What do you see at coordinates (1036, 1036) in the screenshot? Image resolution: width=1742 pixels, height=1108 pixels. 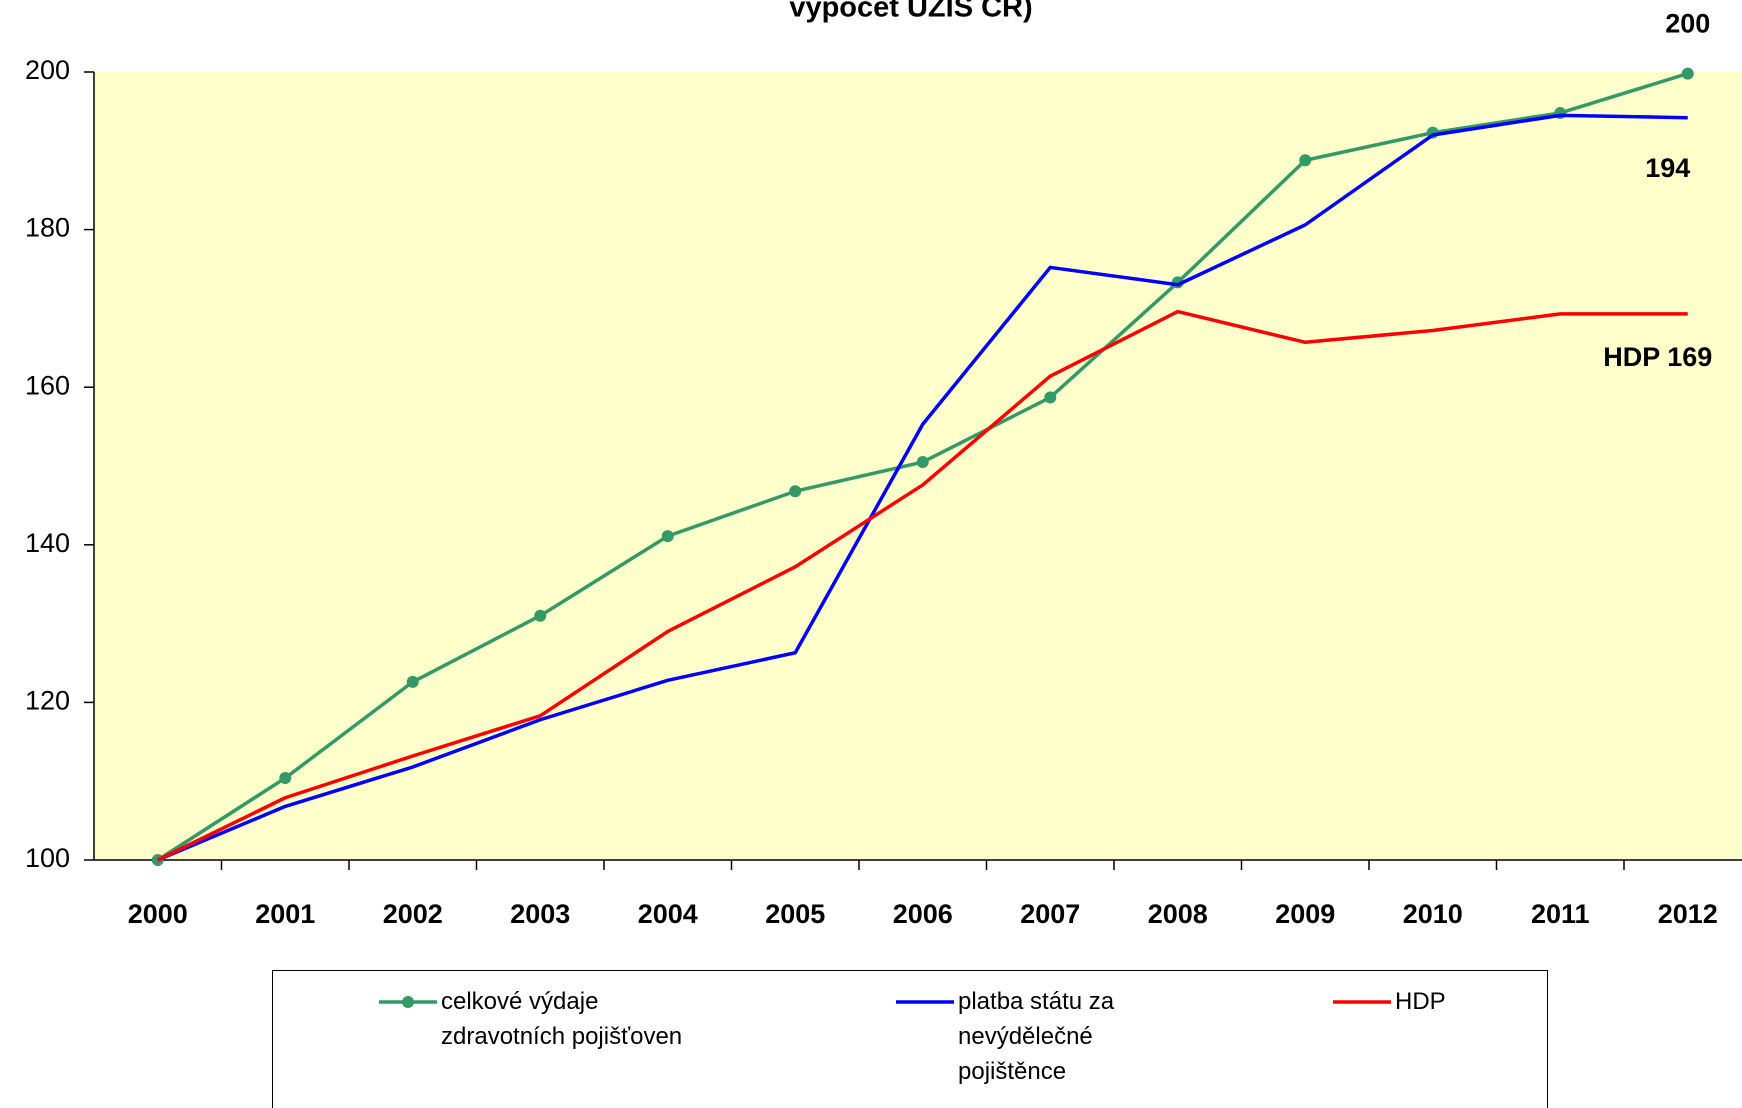 I see `legend-label: platba státu za nevýdělečné pojištěnce` at bounding box center [1036, 1036].